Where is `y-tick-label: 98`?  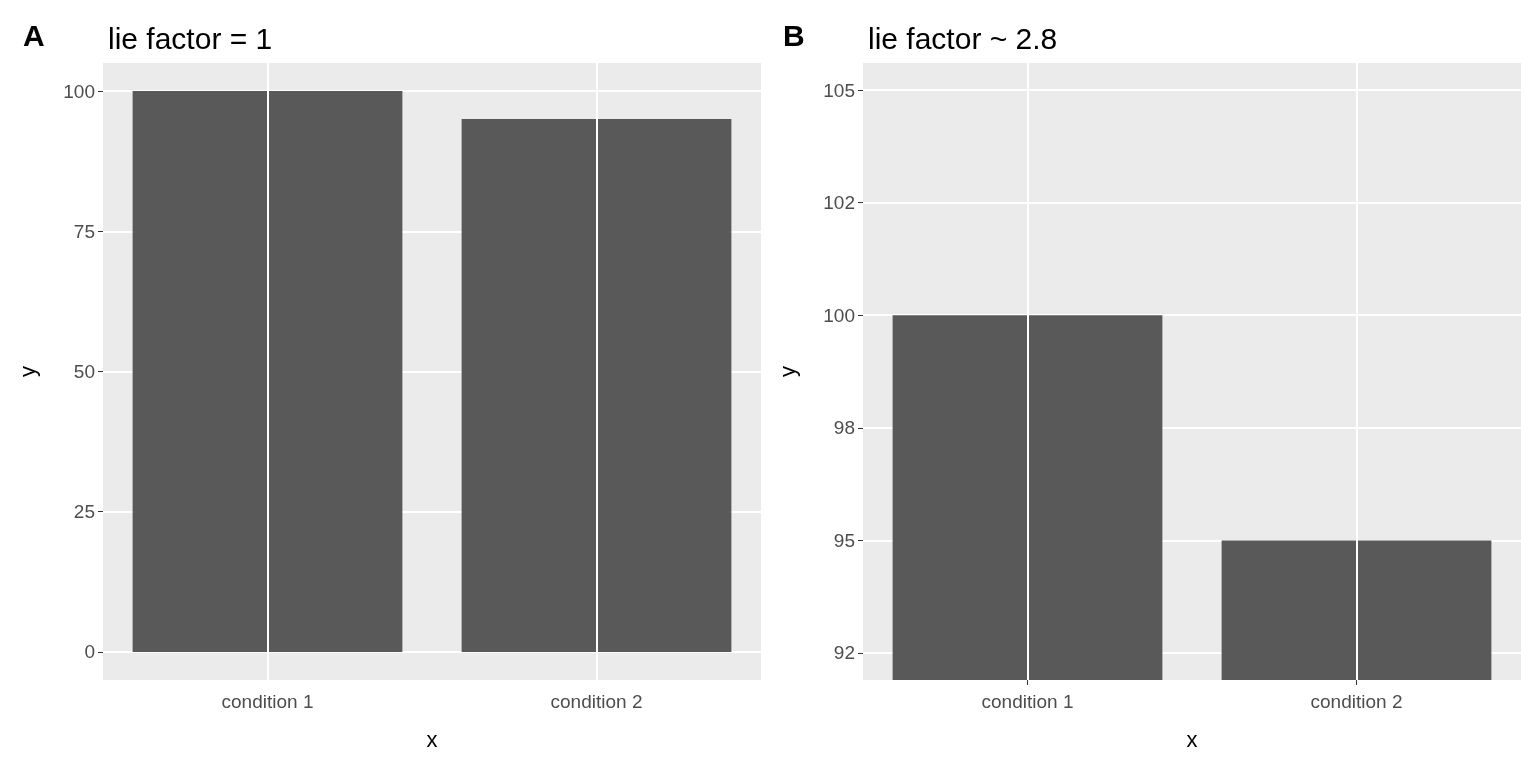
y-tick-label: 98 is located at coordinates (844, 428).